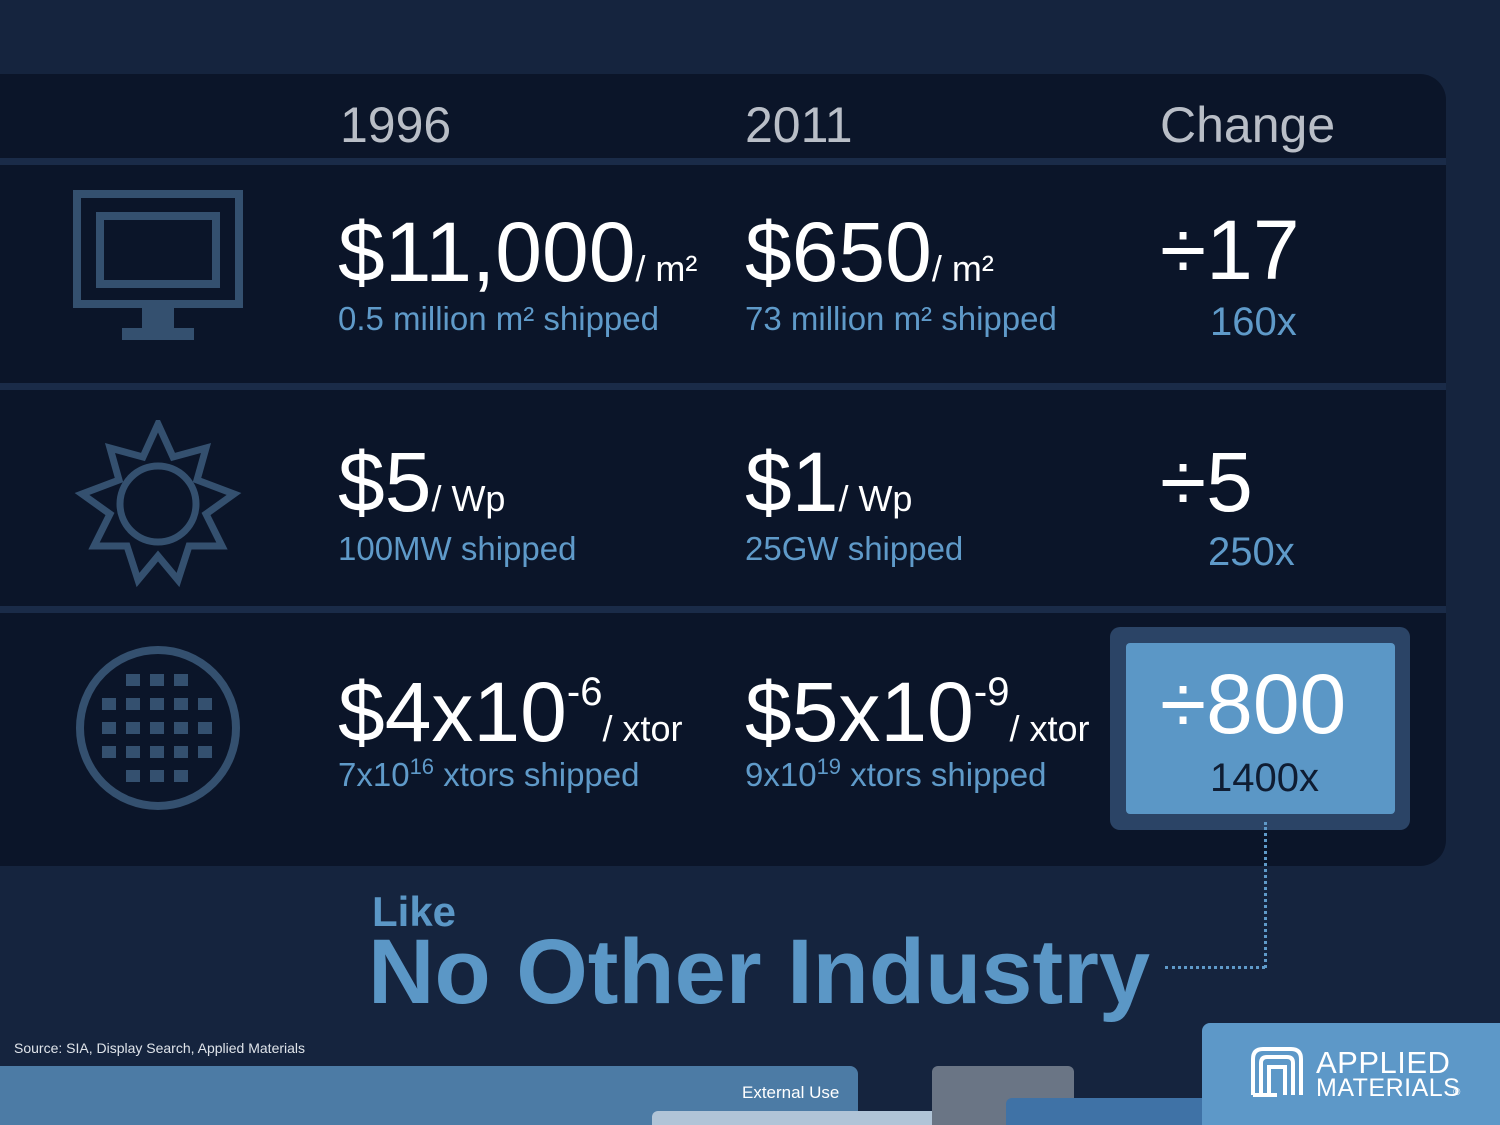 The image size is (1500, 1125). I want to click on tagline-big: No Other Industry, so click(759, 972).